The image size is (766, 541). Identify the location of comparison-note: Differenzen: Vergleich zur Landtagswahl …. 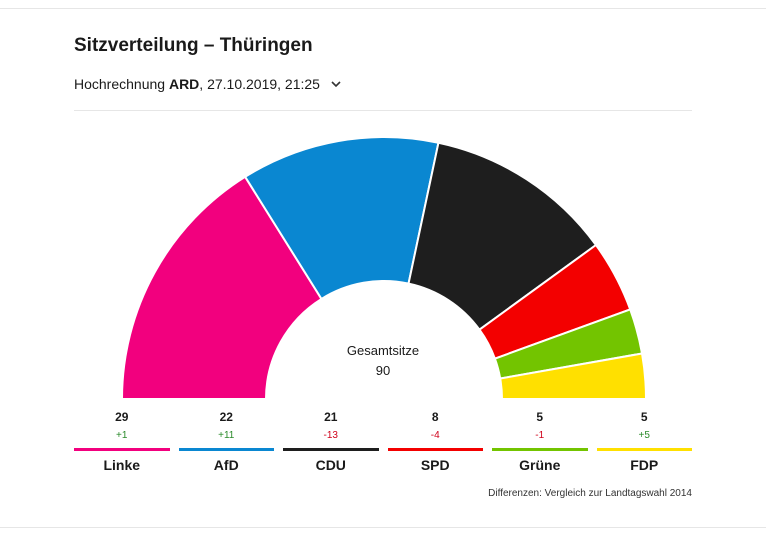
(590, 493).